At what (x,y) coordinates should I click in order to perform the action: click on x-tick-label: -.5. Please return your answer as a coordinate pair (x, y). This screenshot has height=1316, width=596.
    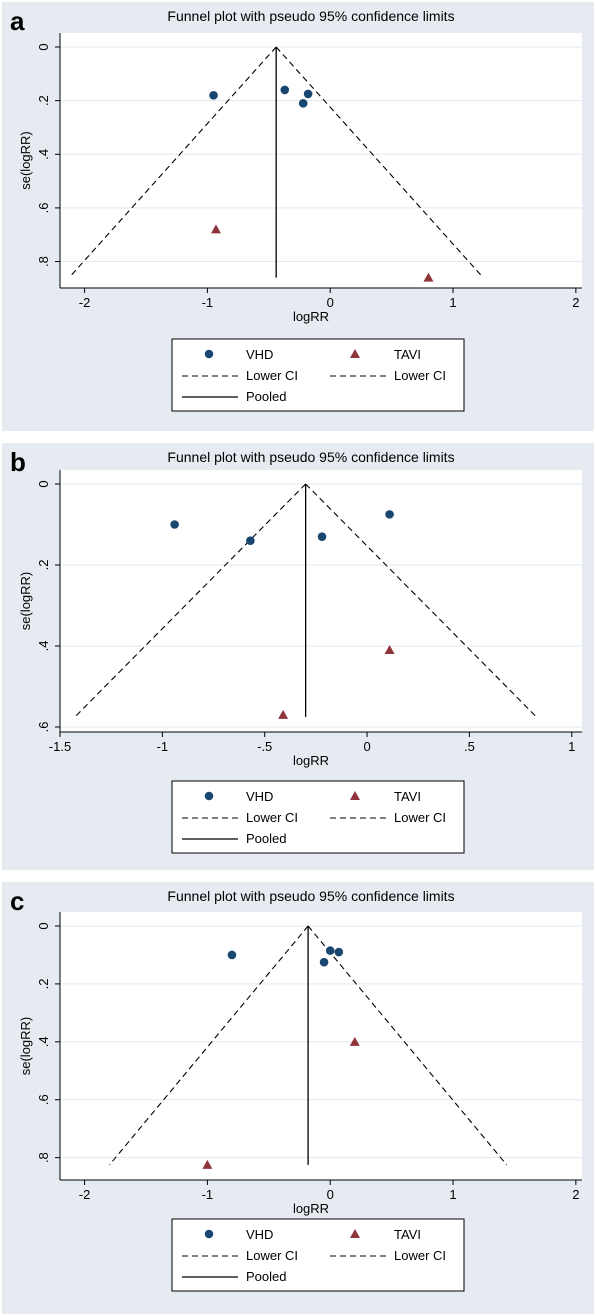
    Looking at the image, I should click on (264, 746).